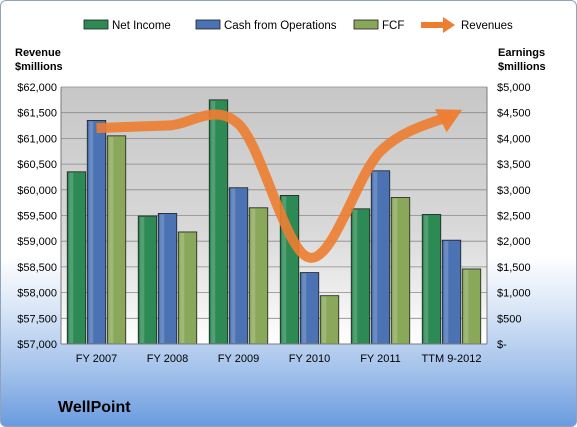 The image size is (577, 427). Describe the element at coordinates (521, 53) in the screenshot. I see `right-axis-title-line1: Earnings` at that location.